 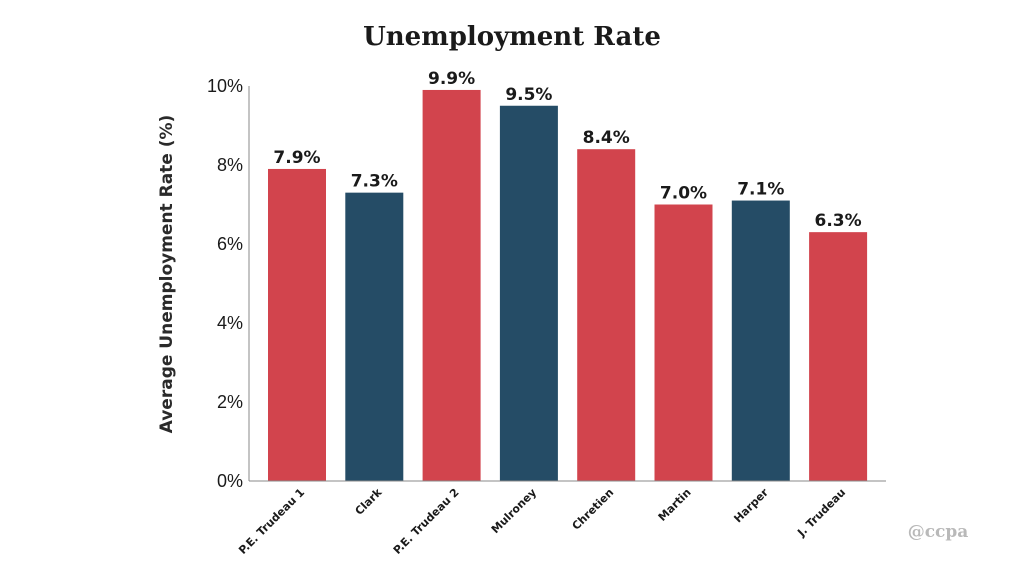 What do you see at coordinates (225, 86) in the screenshot?
I see `y-tick-label: 10%` at bounding box center [225, 86].